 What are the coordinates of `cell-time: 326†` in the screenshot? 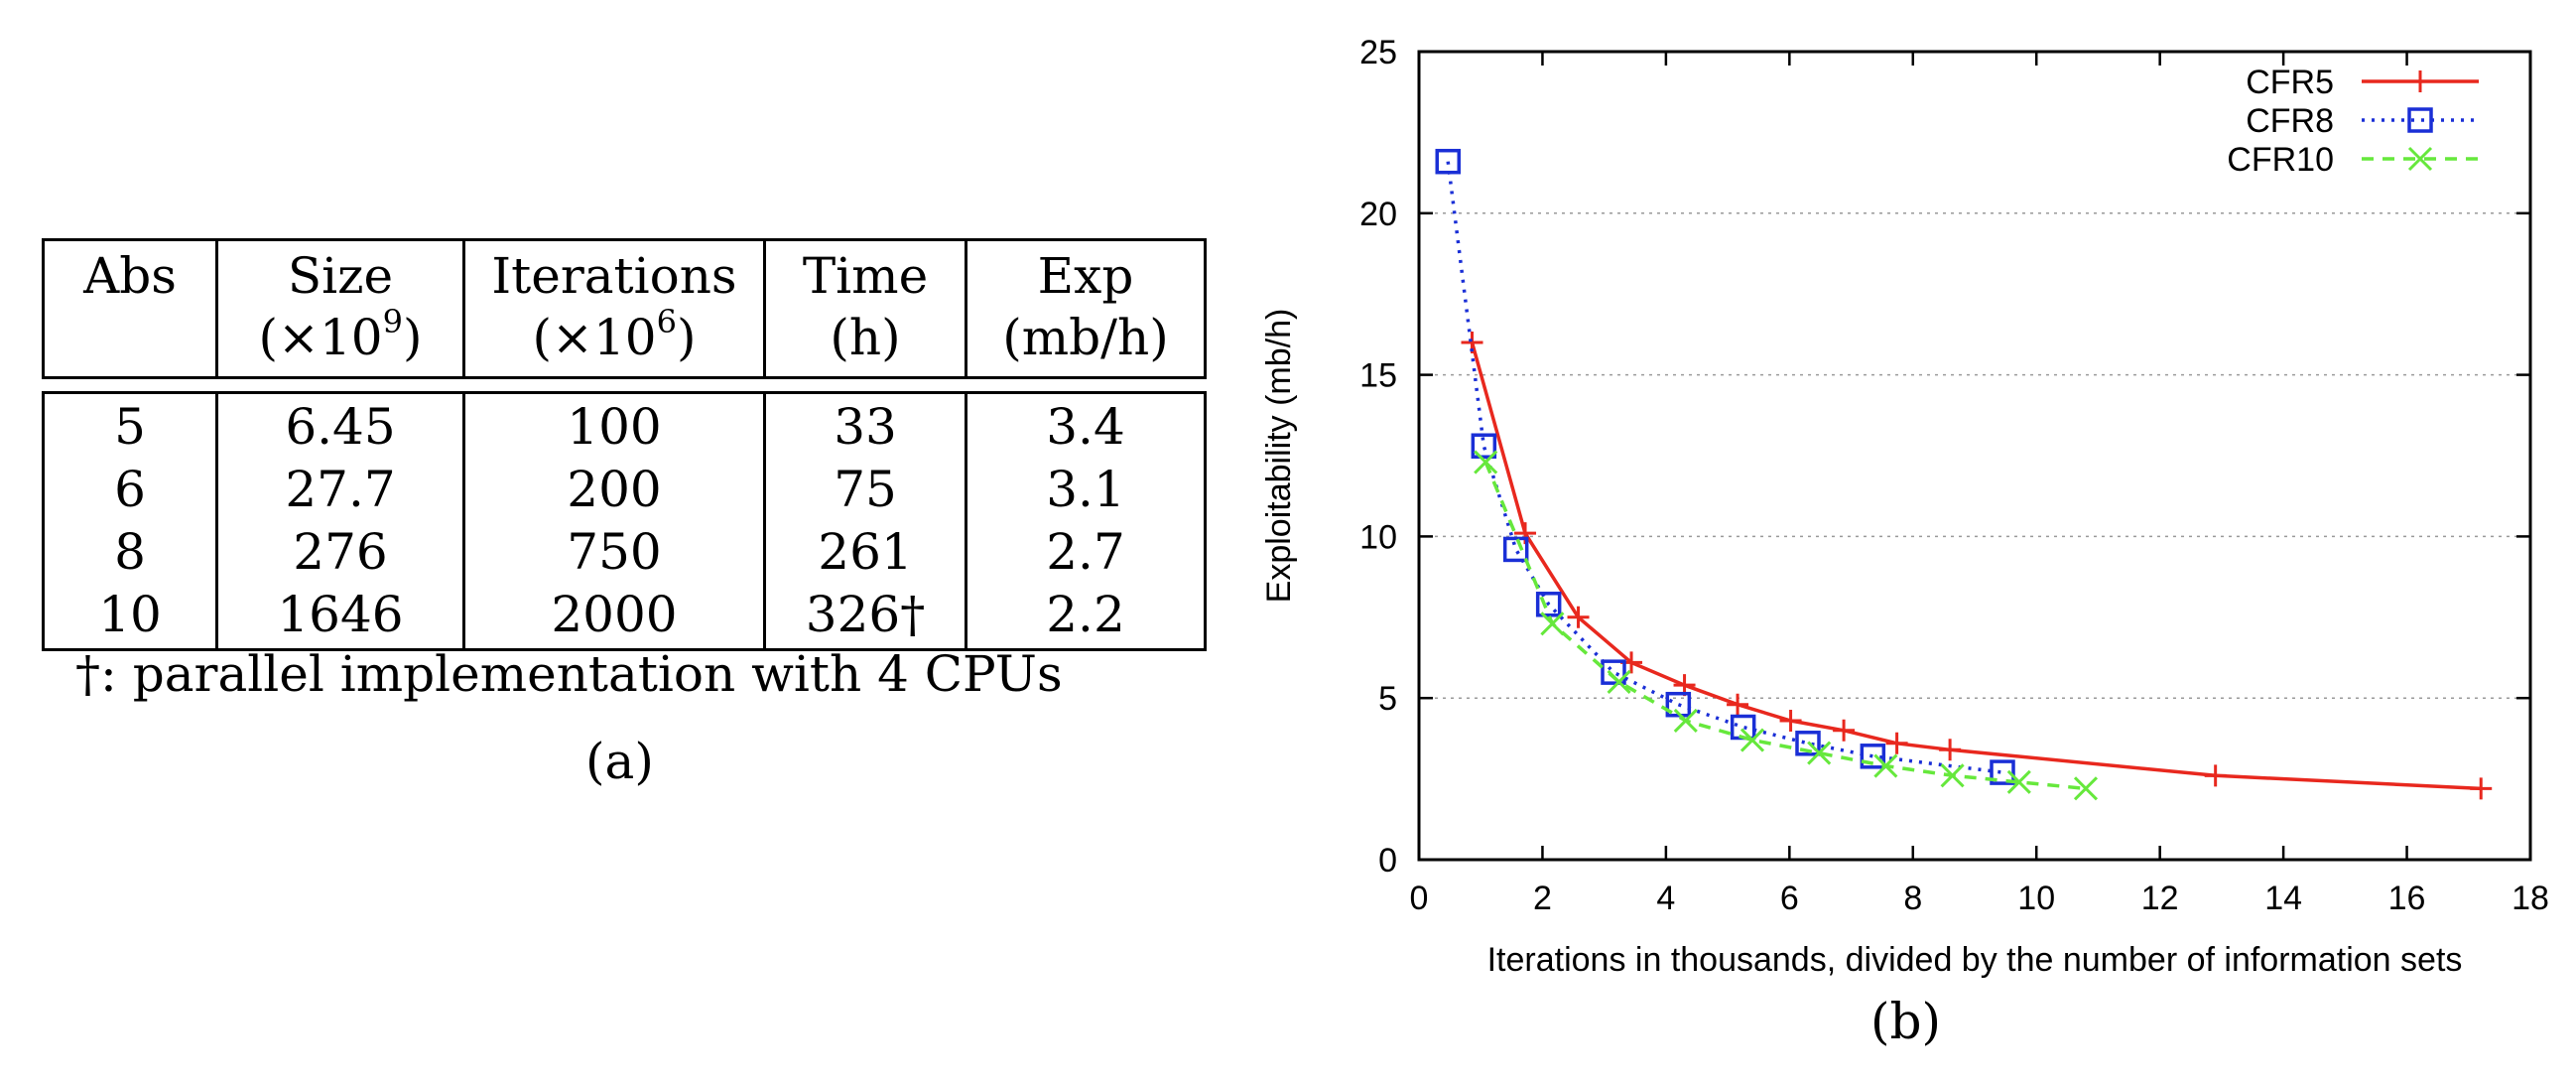 It's located at (865, 617).